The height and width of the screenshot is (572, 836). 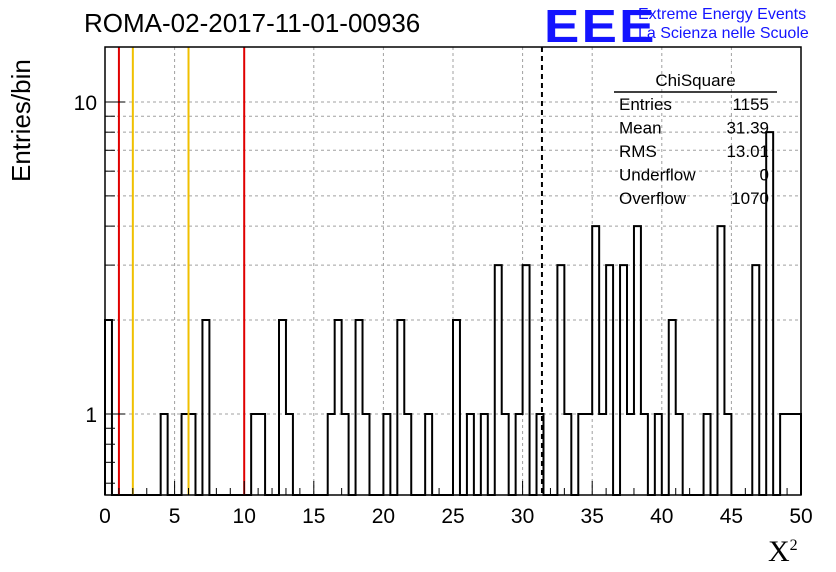 What do you see at coordinates (657, 175) in the screenshot?
I see `stats-row-label: Underflow` at bounding box center [657, 175].